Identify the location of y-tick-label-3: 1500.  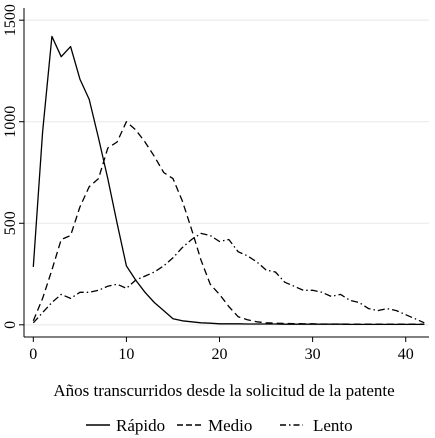
(10, 20).